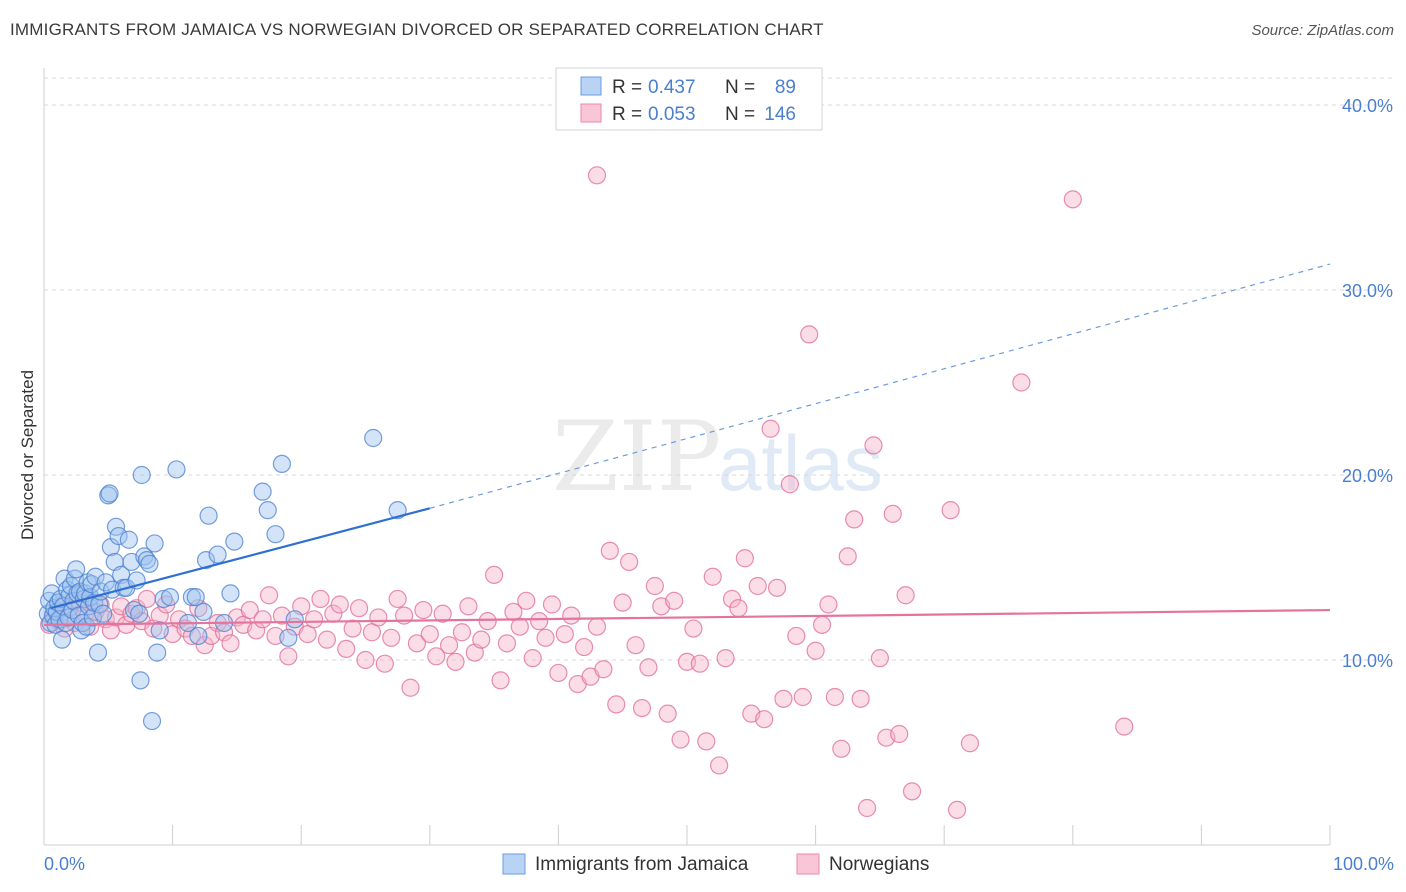  I want to click on legend-r-value-2: 0.053, so click(672, 114).